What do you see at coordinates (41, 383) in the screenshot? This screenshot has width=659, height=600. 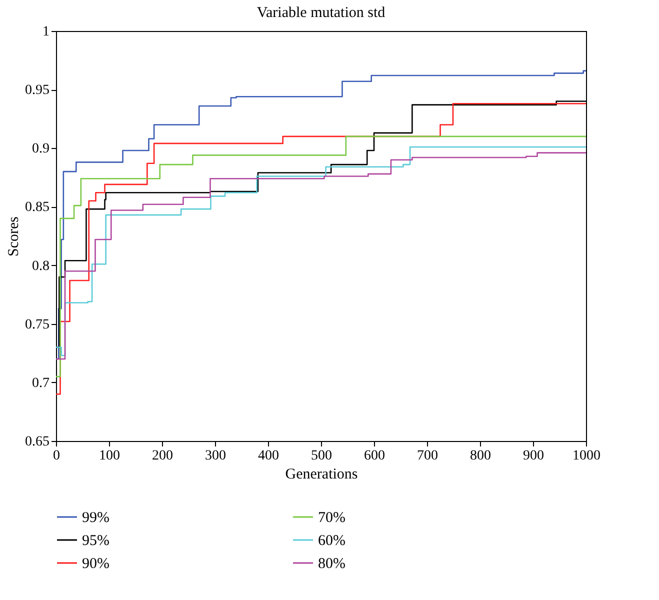 I see `y-tick-label: 0.7` at bounding box center [41, 383].